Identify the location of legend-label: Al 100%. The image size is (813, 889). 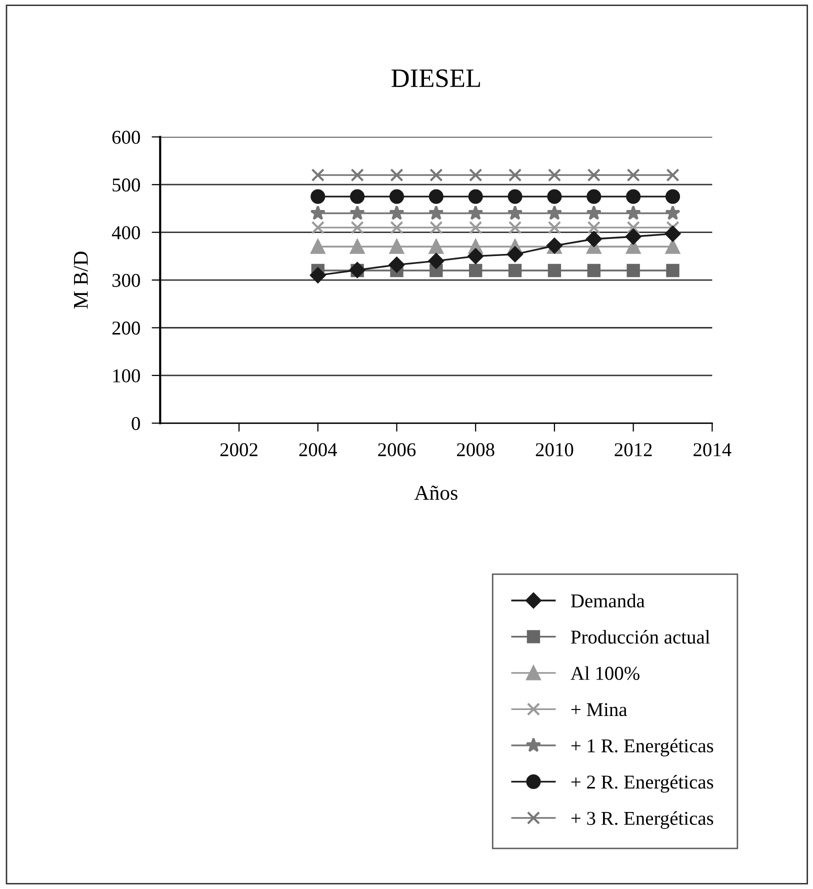
(605, 673).